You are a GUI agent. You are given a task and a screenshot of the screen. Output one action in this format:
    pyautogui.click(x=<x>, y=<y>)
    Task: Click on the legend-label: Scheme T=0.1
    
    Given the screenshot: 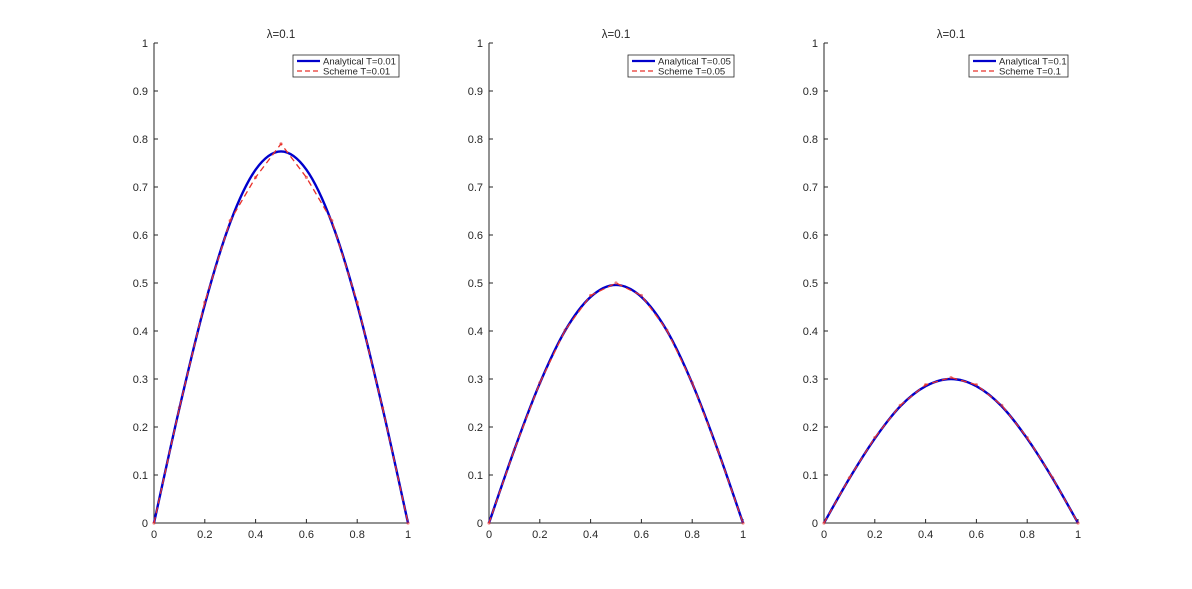 What is the action you would take?
    pyautogui.click(x=1030, y=72)
    